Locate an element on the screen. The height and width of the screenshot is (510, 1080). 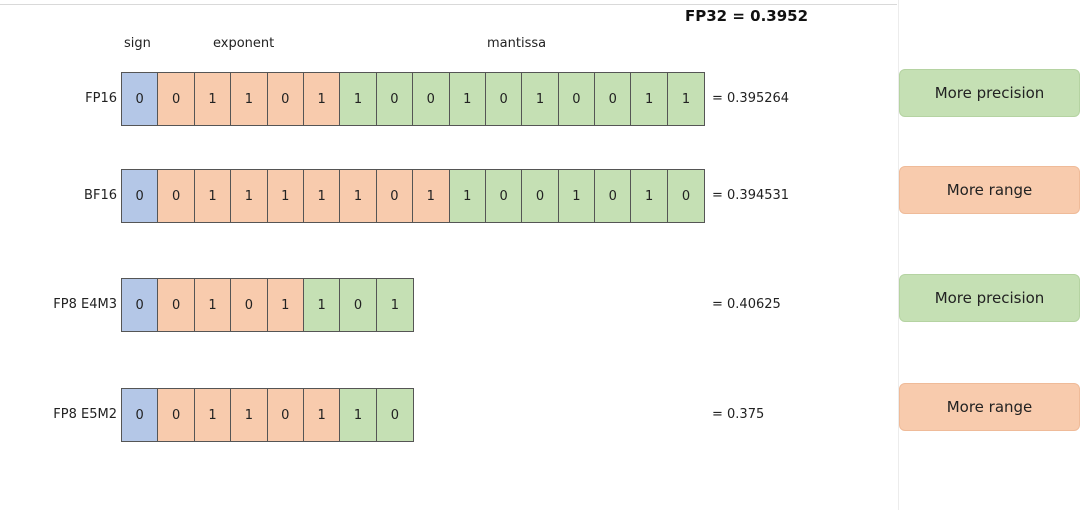
format-value: = 0.375 is located at coordinates (738, 414).